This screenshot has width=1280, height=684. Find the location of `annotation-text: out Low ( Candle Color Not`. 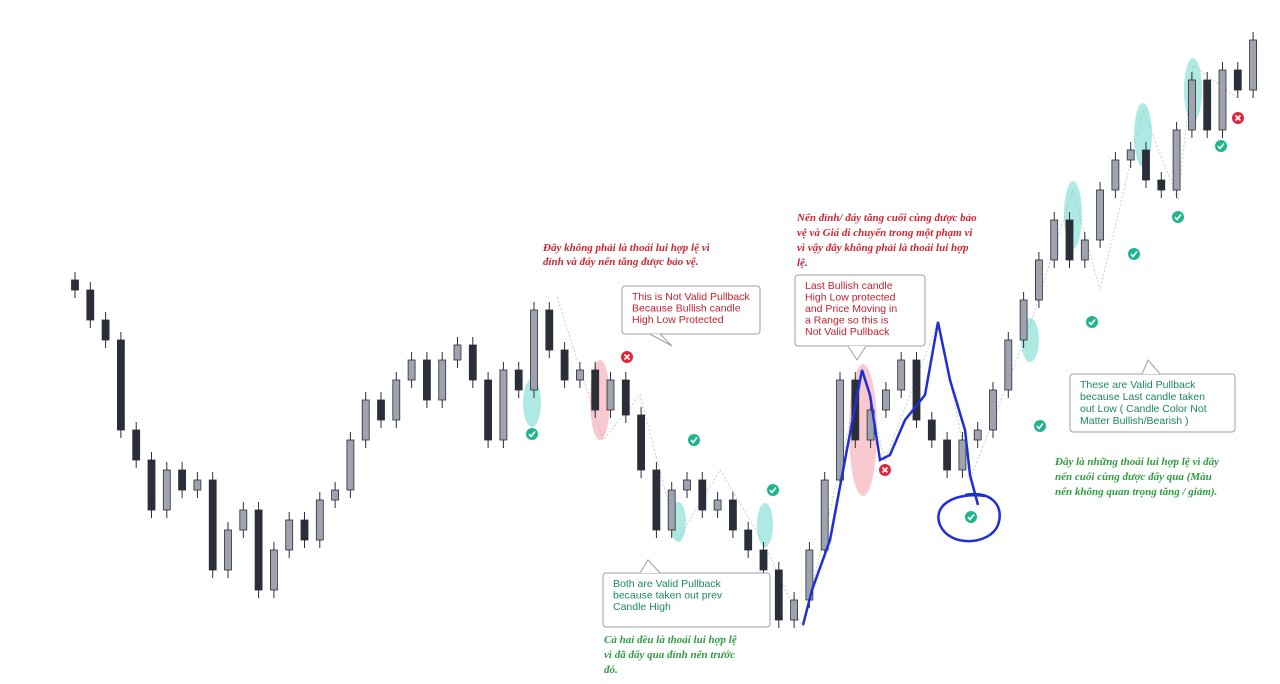

annotation-text: out Low ( Candle Color Not is located at coordinates (1143, 409).